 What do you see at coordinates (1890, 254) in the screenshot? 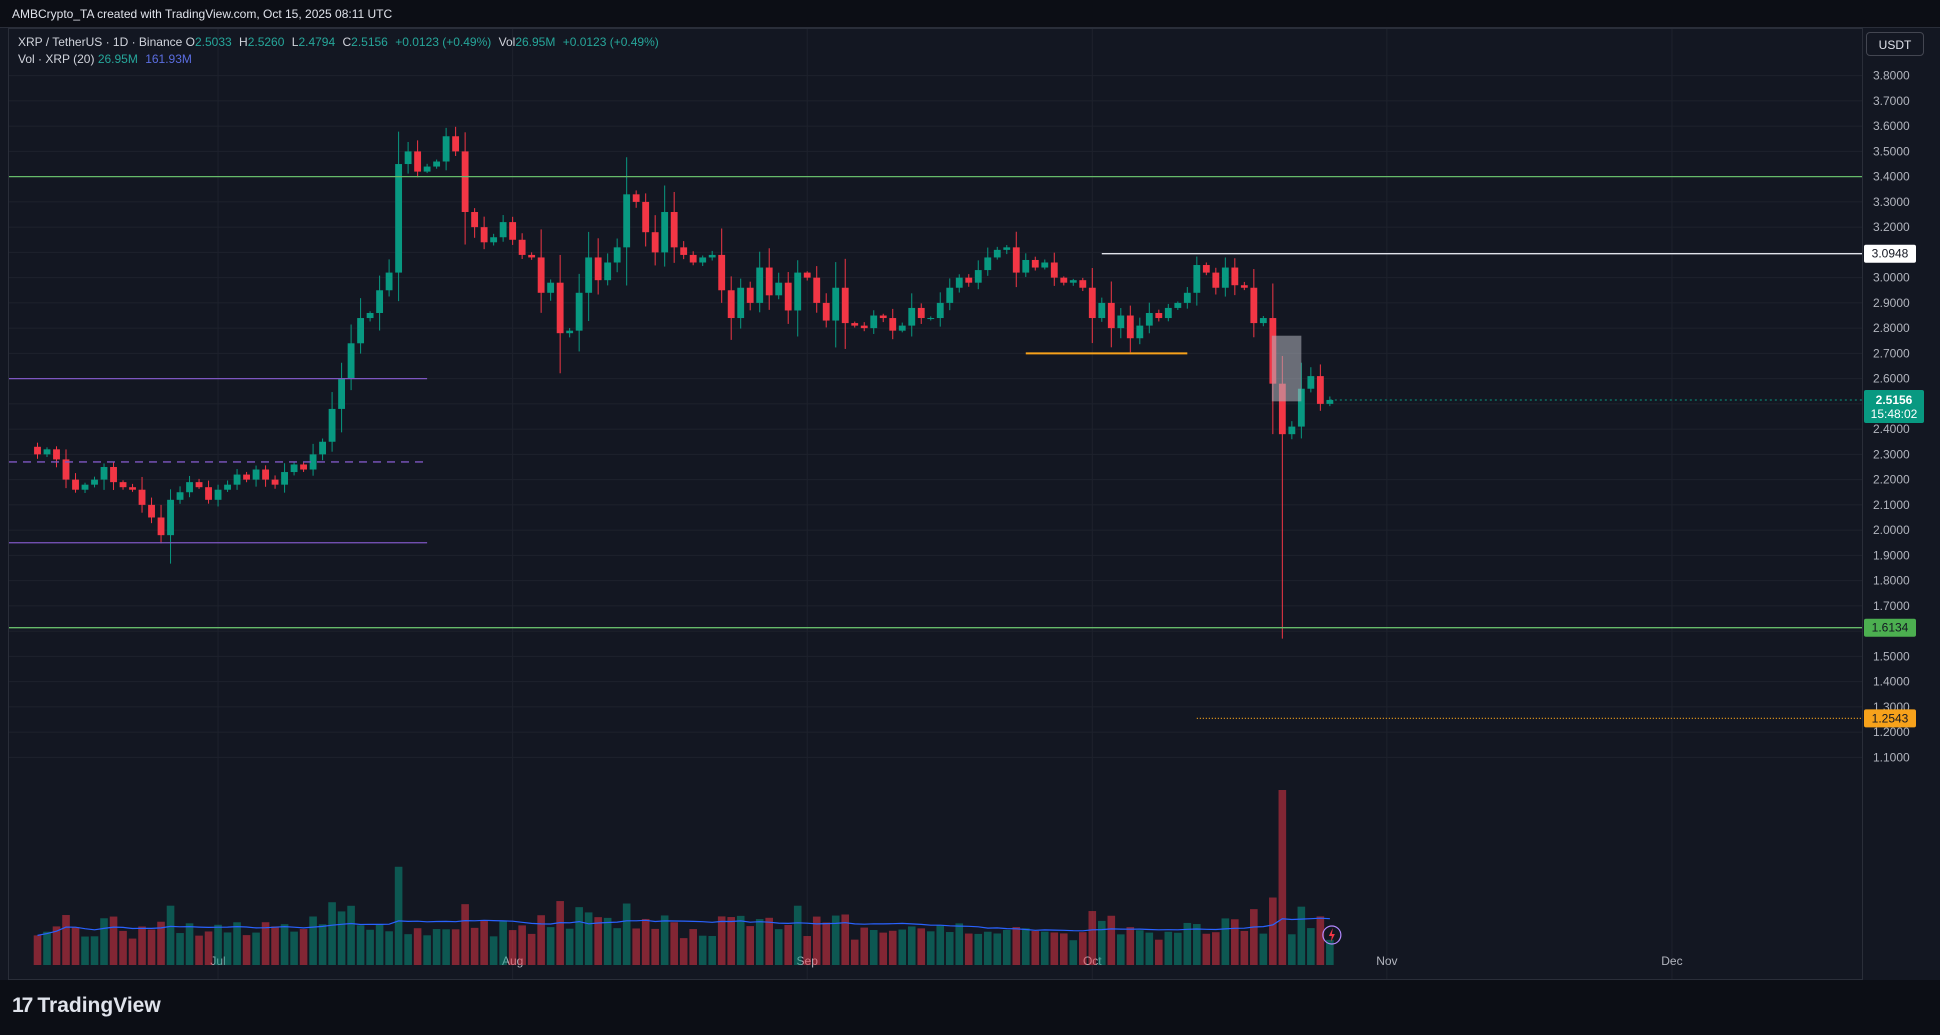
I see `level-price-label: 3.0948` at bounding box center [1890, 254].